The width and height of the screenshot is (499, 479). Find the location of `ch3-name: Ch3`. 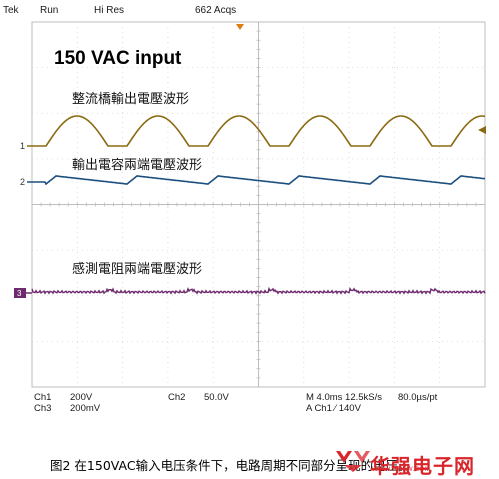

ch3-name: Ch3 is located at coordinates (43, 408).